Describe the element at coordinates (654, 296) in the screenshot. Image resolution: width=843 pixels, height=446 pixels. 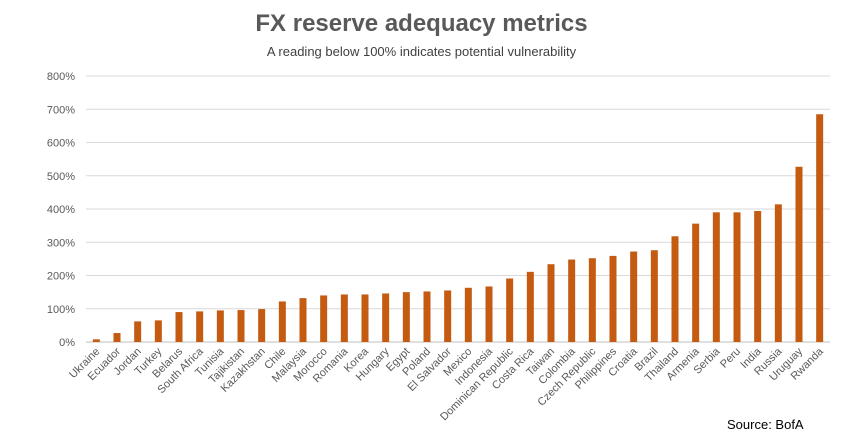
I see `bar-brazil` at that location.